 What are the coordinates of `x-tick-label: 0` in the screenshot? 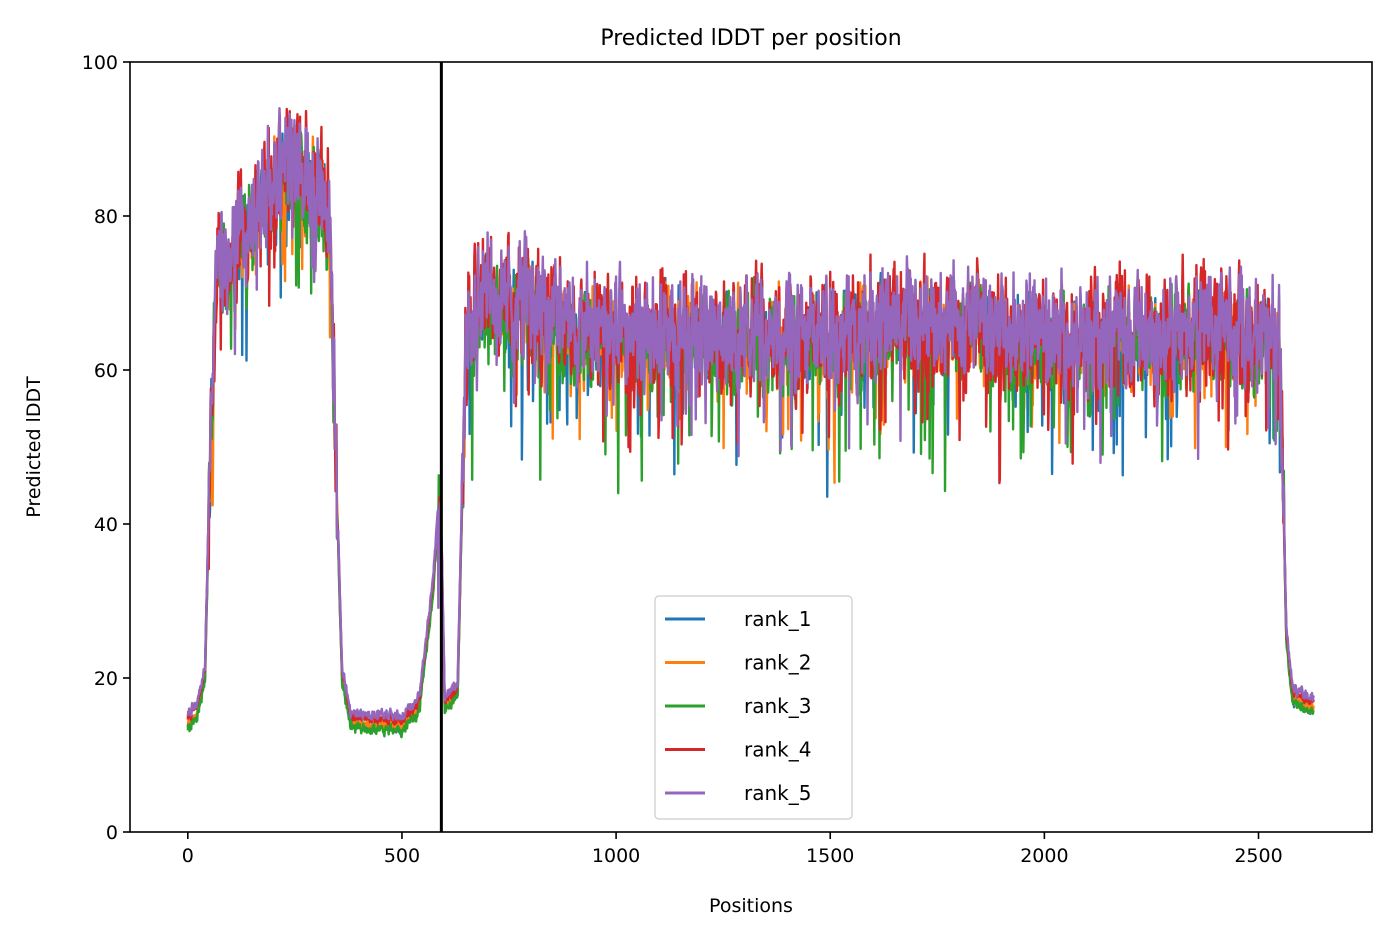 It's located at (188, 856).